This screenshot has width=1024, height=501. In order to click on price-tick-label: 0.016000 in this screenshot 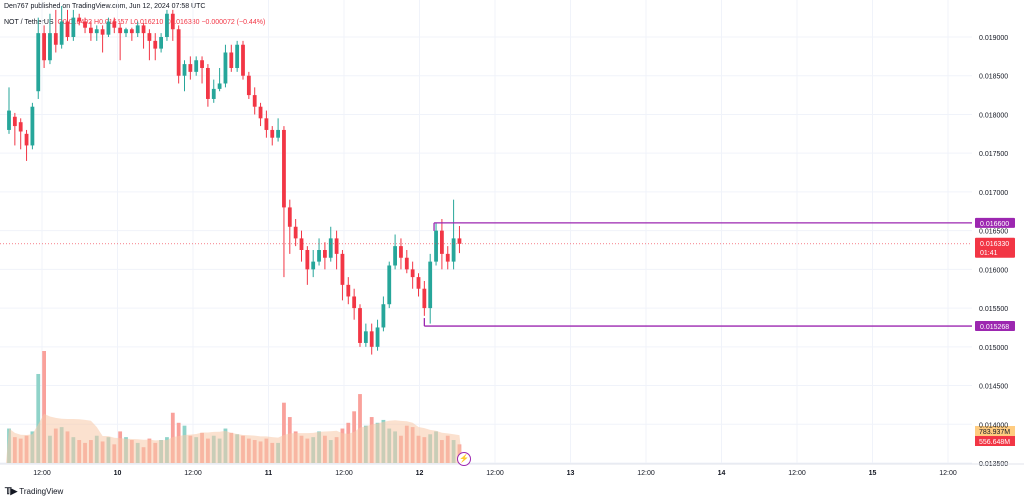, I will do `click(993, 270)`.